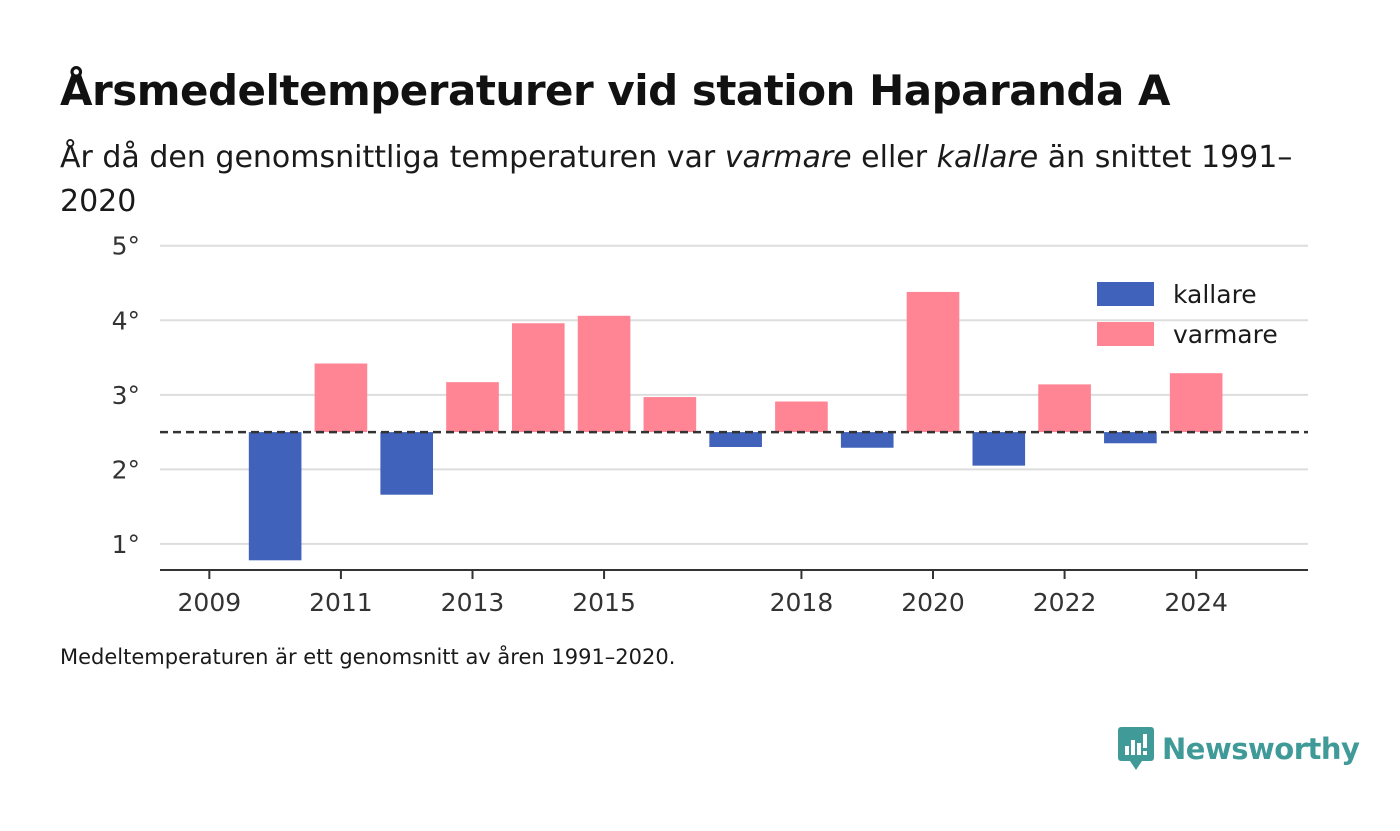 This screenshot has height=831, width=1400. Describe the element at coordinates (788, 157) in the screenshot. I see `subtitle-warm-word: varmare` at that location.